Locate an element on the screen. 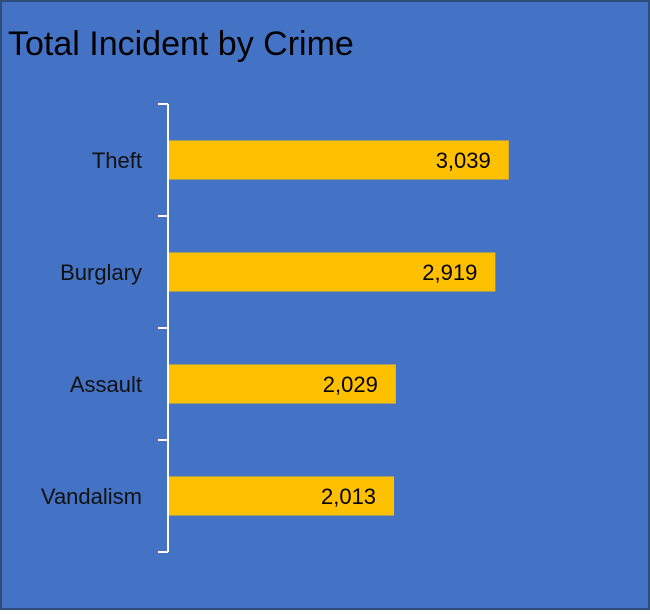 The height and width of the screenshot is (614, 650). data-label: 3,039 is located at coordinates (463, 160).